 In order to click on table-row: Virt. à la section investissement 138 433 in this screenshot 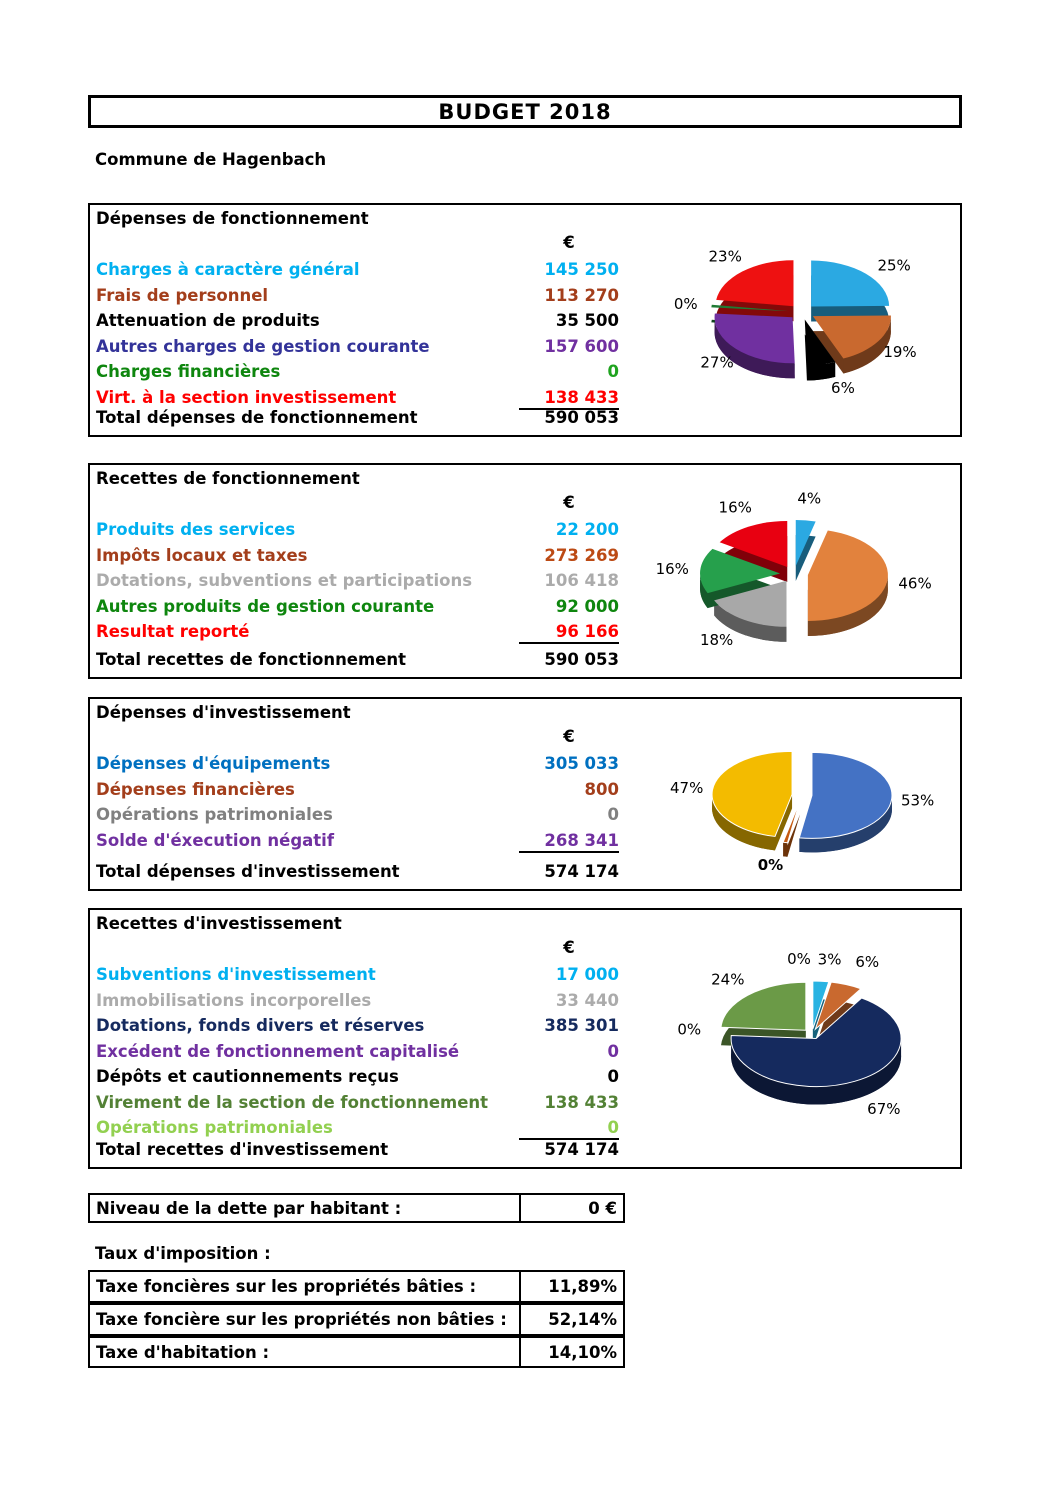, I will do `click(525, 400)`.